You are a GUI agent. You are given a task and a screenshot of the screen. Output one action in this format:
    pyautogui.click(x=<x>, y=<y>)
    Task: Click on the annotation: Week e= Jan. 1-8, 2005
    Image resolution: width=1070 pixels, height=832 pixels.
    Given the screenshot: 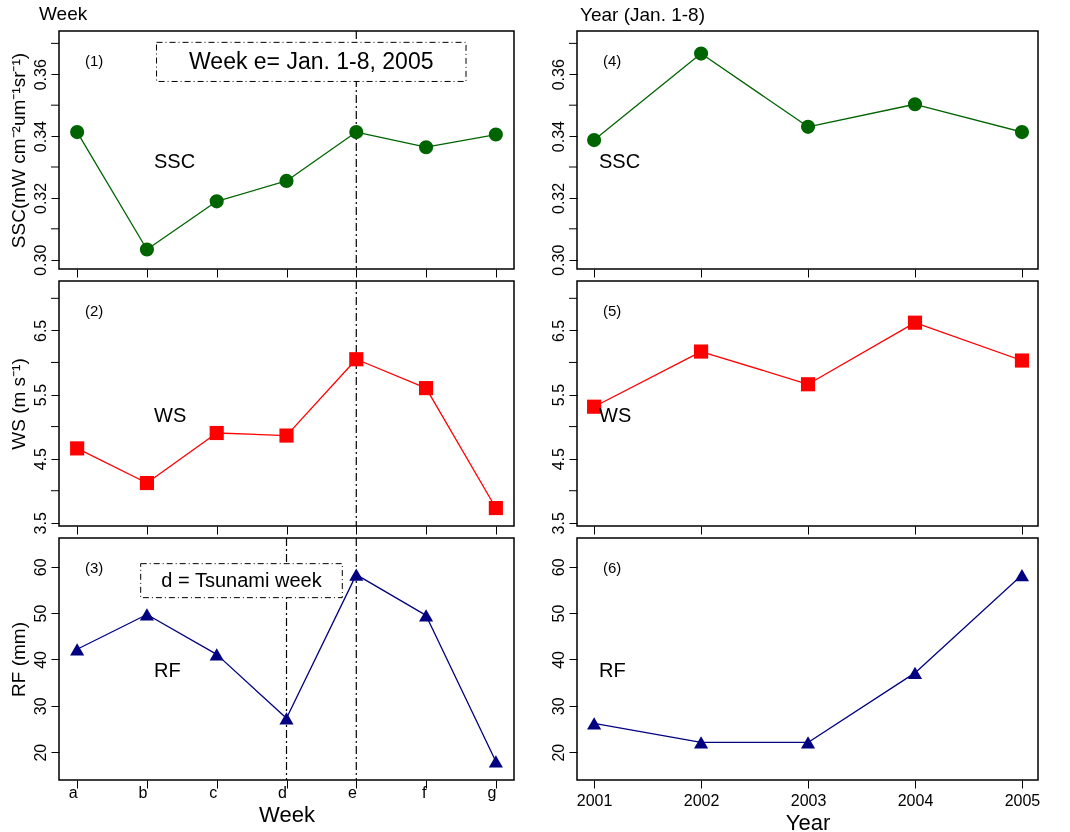 What is the action you would take?
    pyautogui.click(x=311, y=60)
    